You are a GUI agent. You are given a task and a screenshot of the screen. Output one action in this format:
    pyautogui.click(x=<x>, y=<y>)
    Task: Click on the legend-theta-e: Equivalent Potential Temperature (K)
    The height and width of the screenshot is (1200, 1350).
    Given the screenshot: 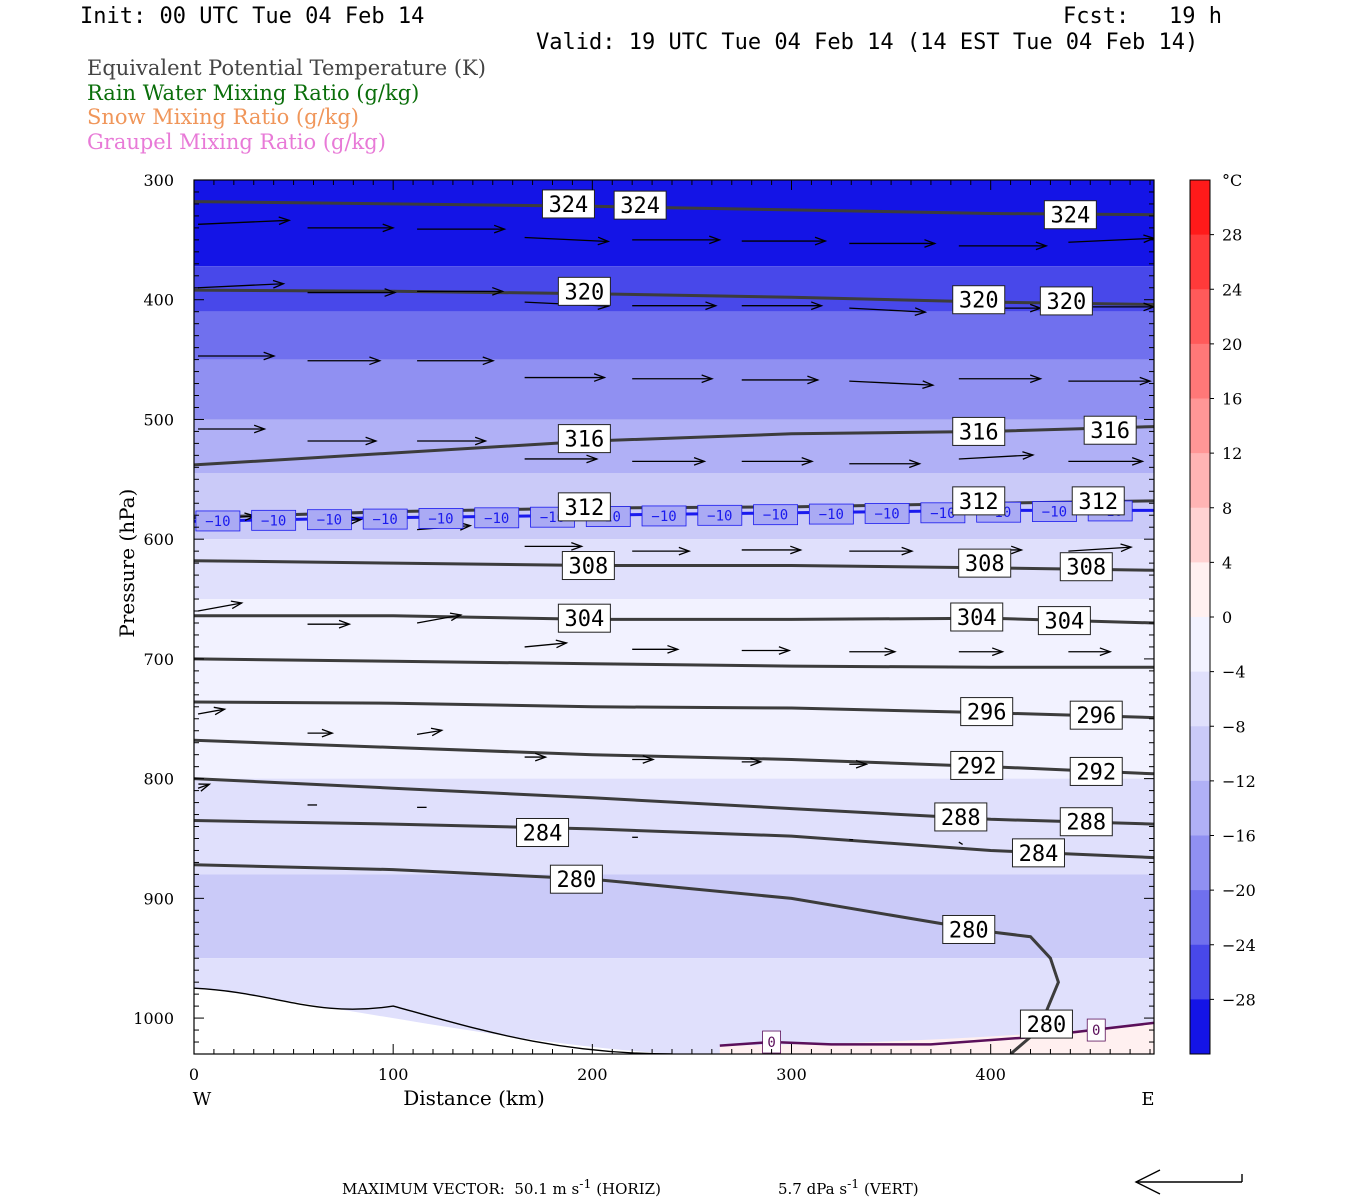 What is the action you would take?
    pyautogui.click(x=286, y=68)
    